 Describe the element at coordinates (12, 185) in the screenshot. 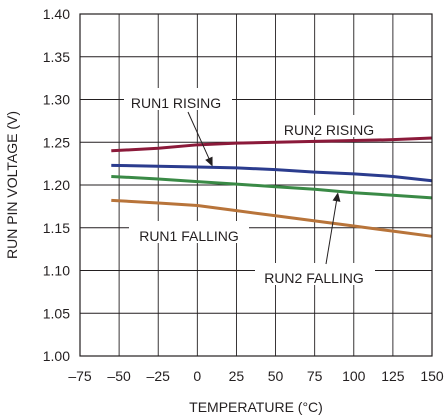

I see `y-axis-label: RUN PIN VOLTAGE (V)` at that location.